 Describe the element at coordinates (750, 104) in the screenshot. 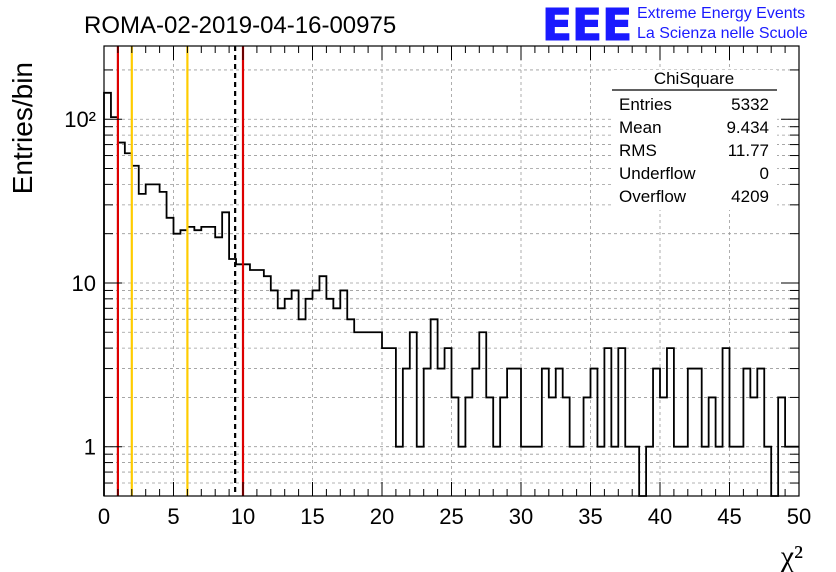

I see `stats-value: 5332` at that location.